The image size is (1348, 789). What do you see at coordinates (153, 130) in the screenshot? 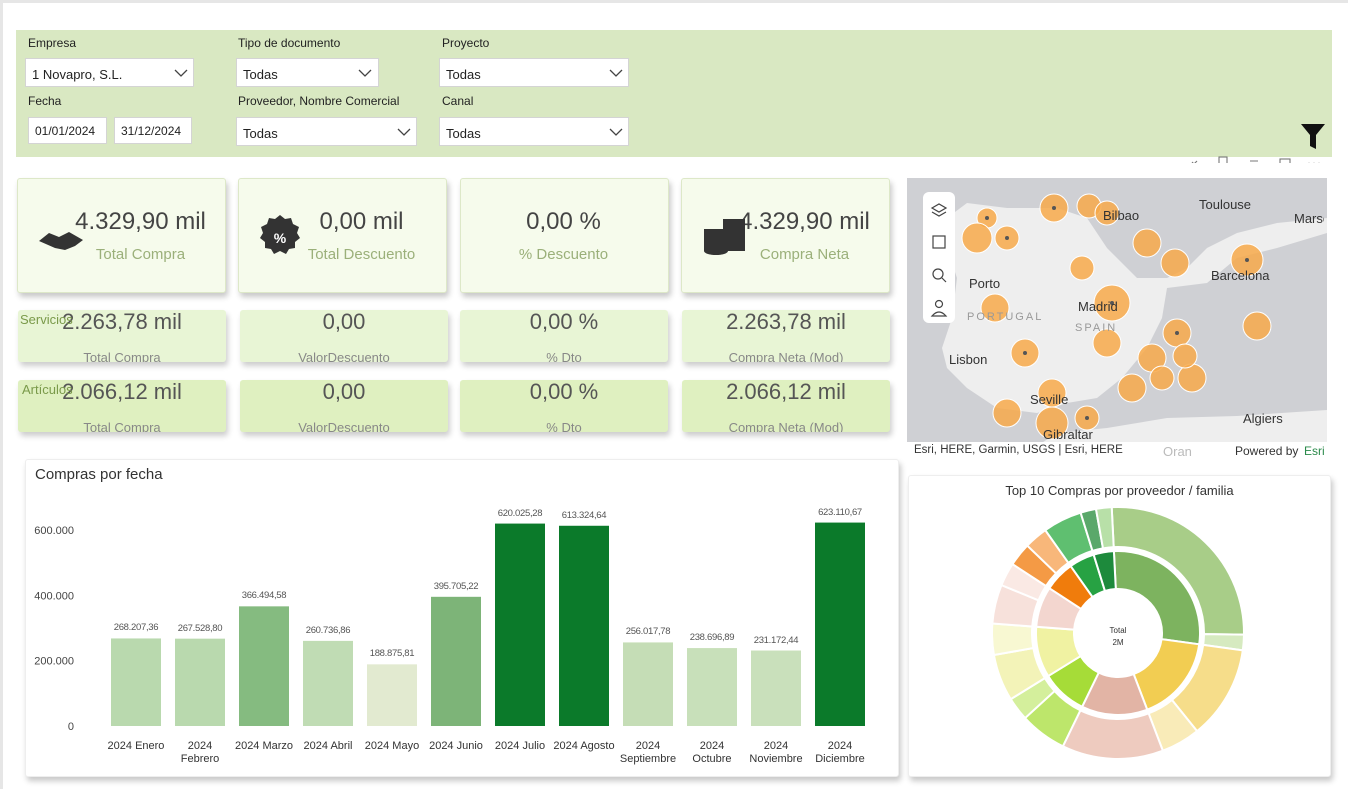
I see `date-input: 31/12/2024` at bounding box center [153, 130].